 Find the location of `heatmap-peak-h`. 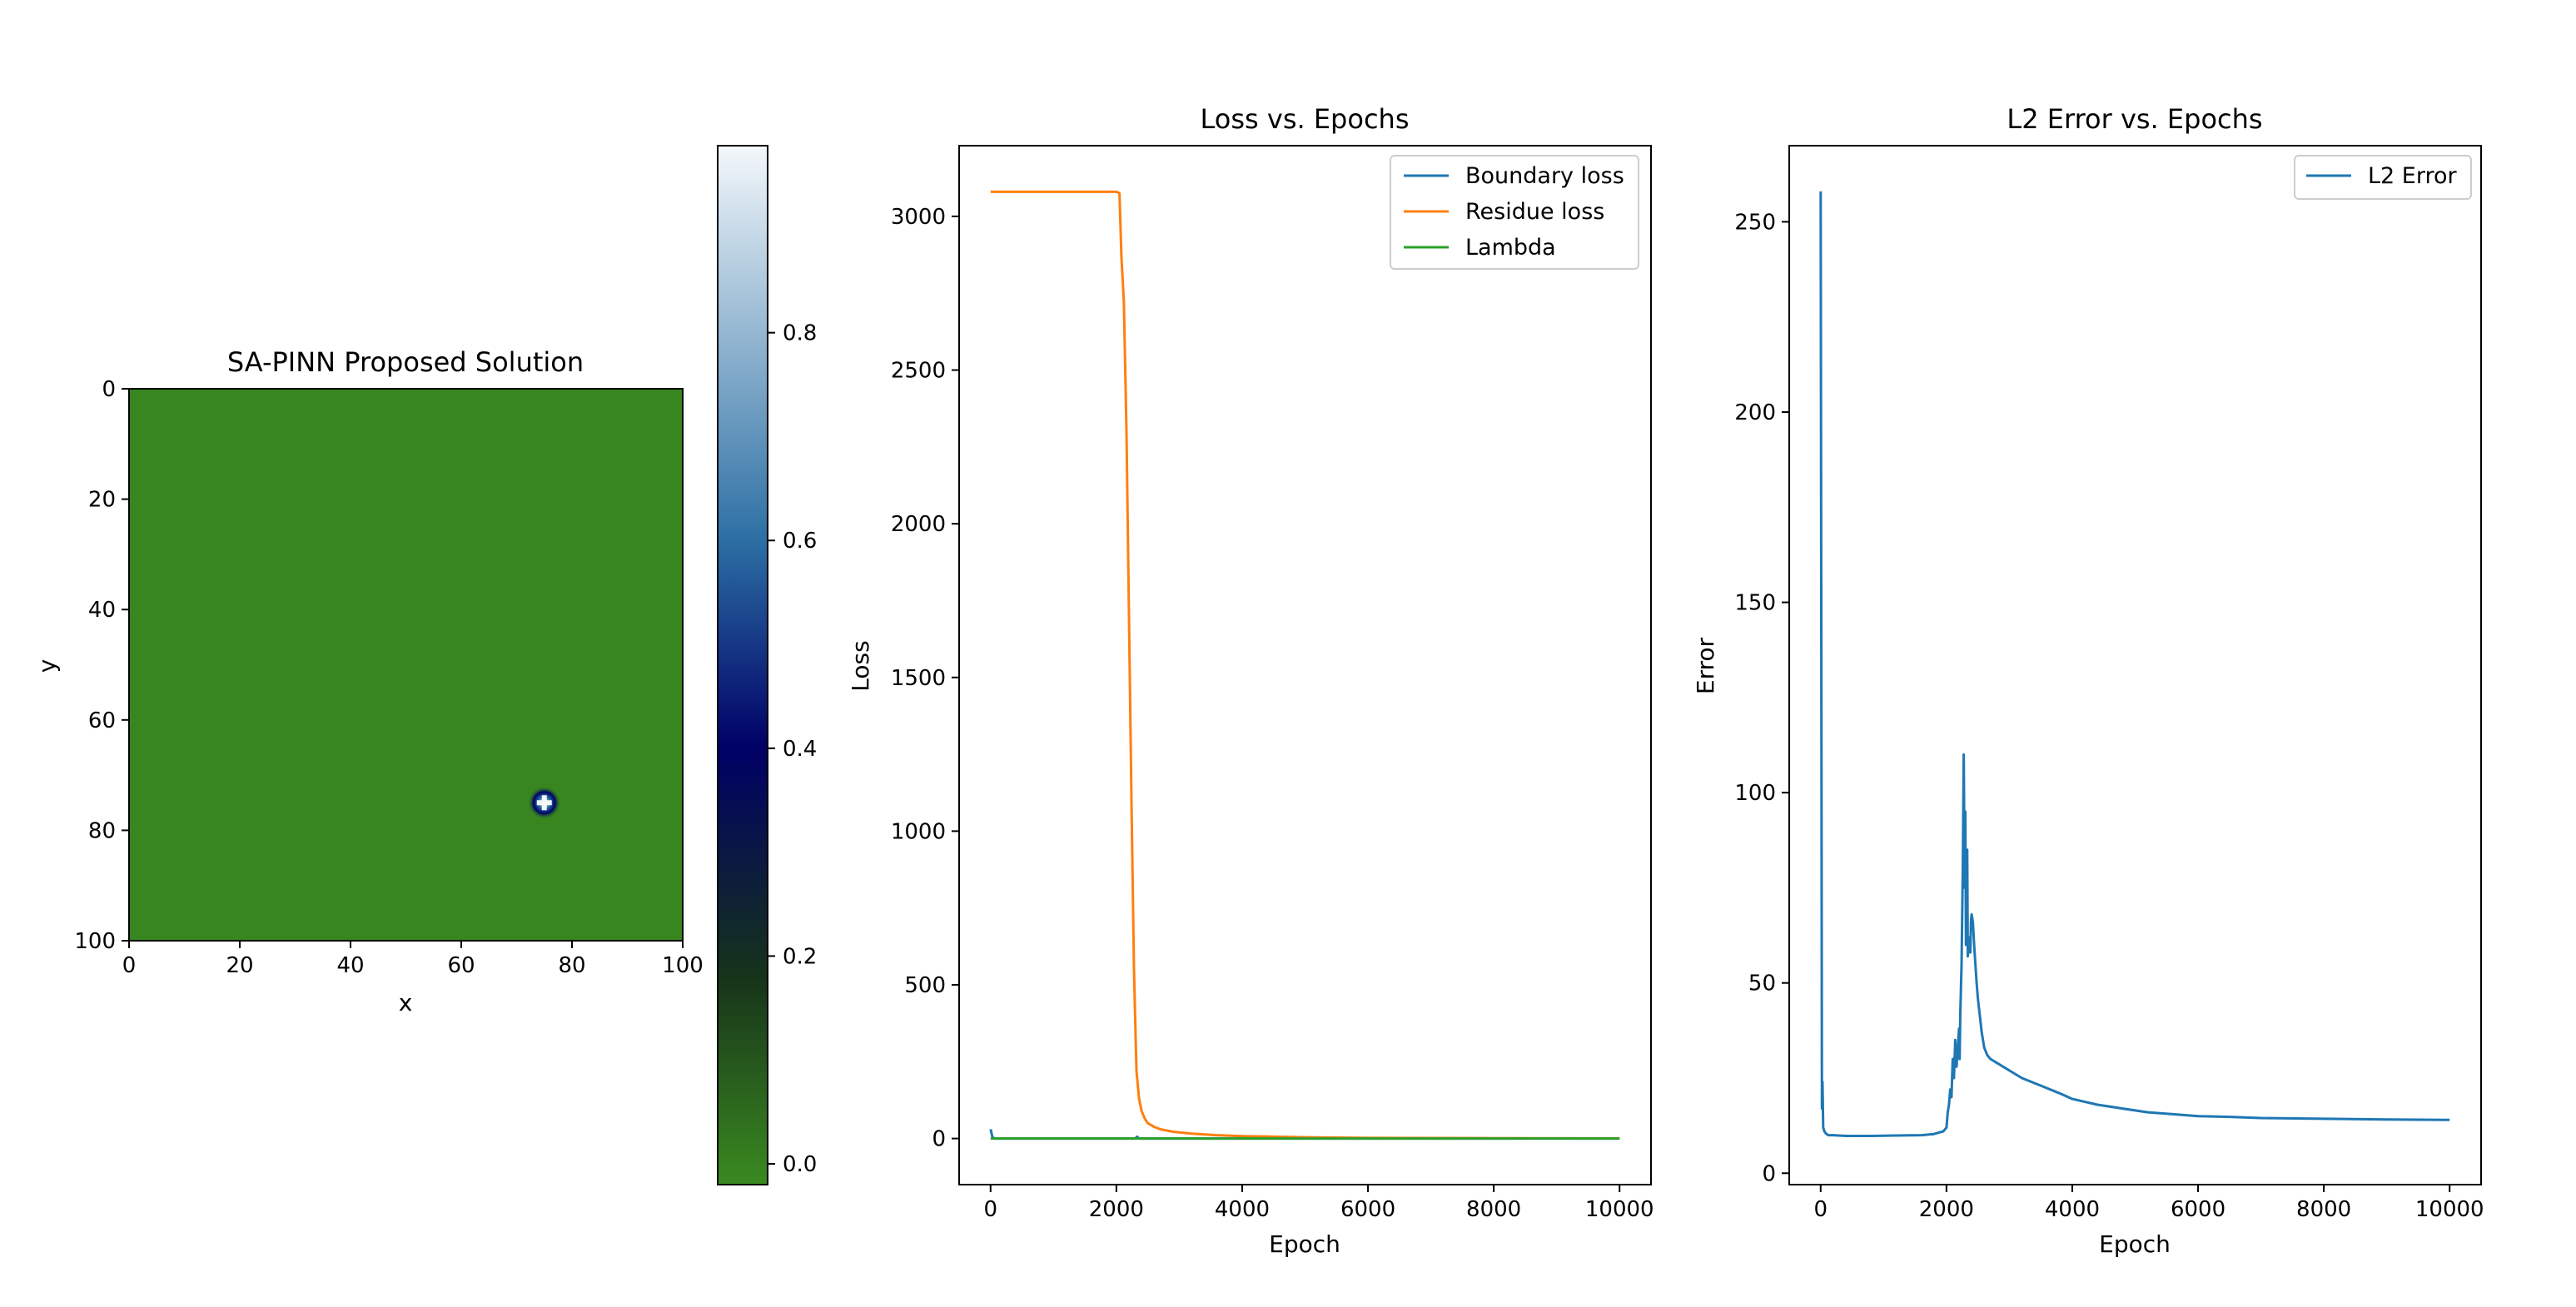

heatmap-peak-h is located at coordinates (544, 803).